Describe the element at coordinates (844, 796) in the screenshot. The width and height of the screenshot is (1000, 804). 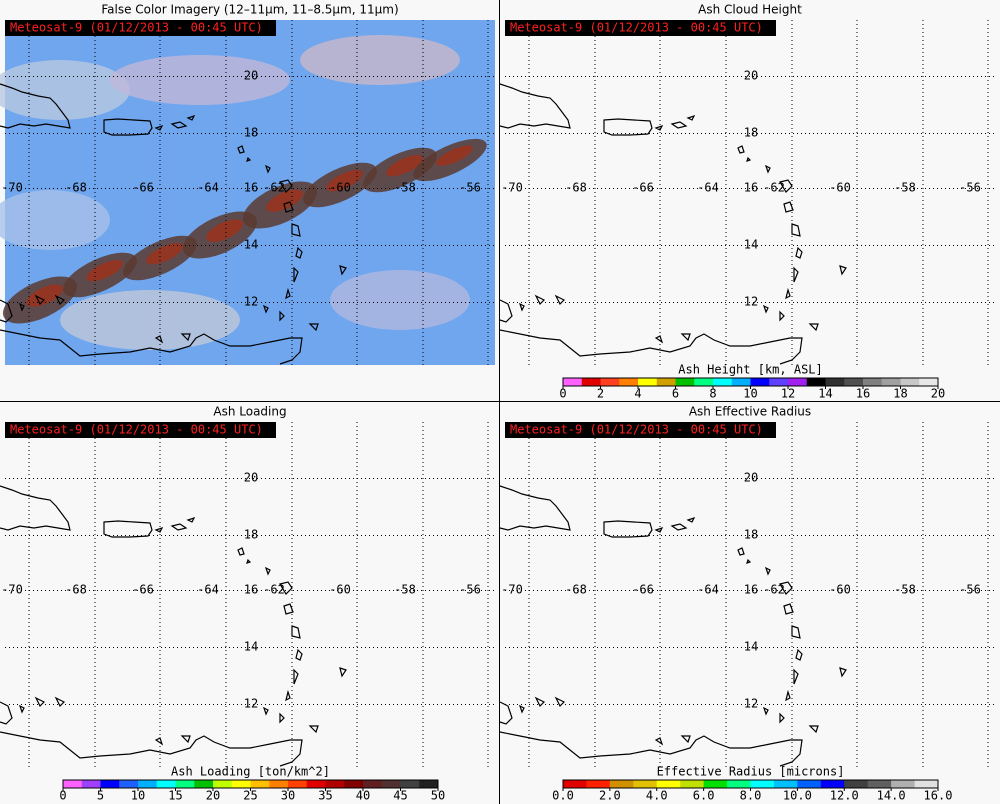
I see `colorbar-tick-label: 12.0` at that location.